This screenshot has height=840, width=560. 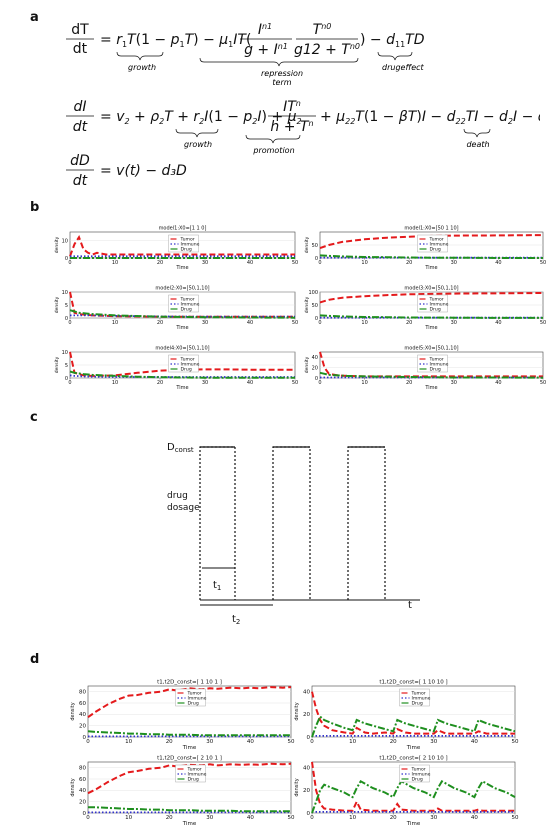 What do you see at coordinates (183, 508) in the screenshot?
I see `dosage-label: dosage` at bounding box center [183, 508].